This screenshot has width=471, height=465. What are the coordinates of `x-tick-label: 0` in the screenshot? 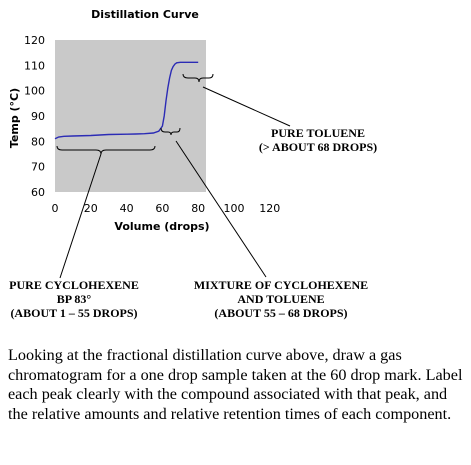 It's located at (55, 208).